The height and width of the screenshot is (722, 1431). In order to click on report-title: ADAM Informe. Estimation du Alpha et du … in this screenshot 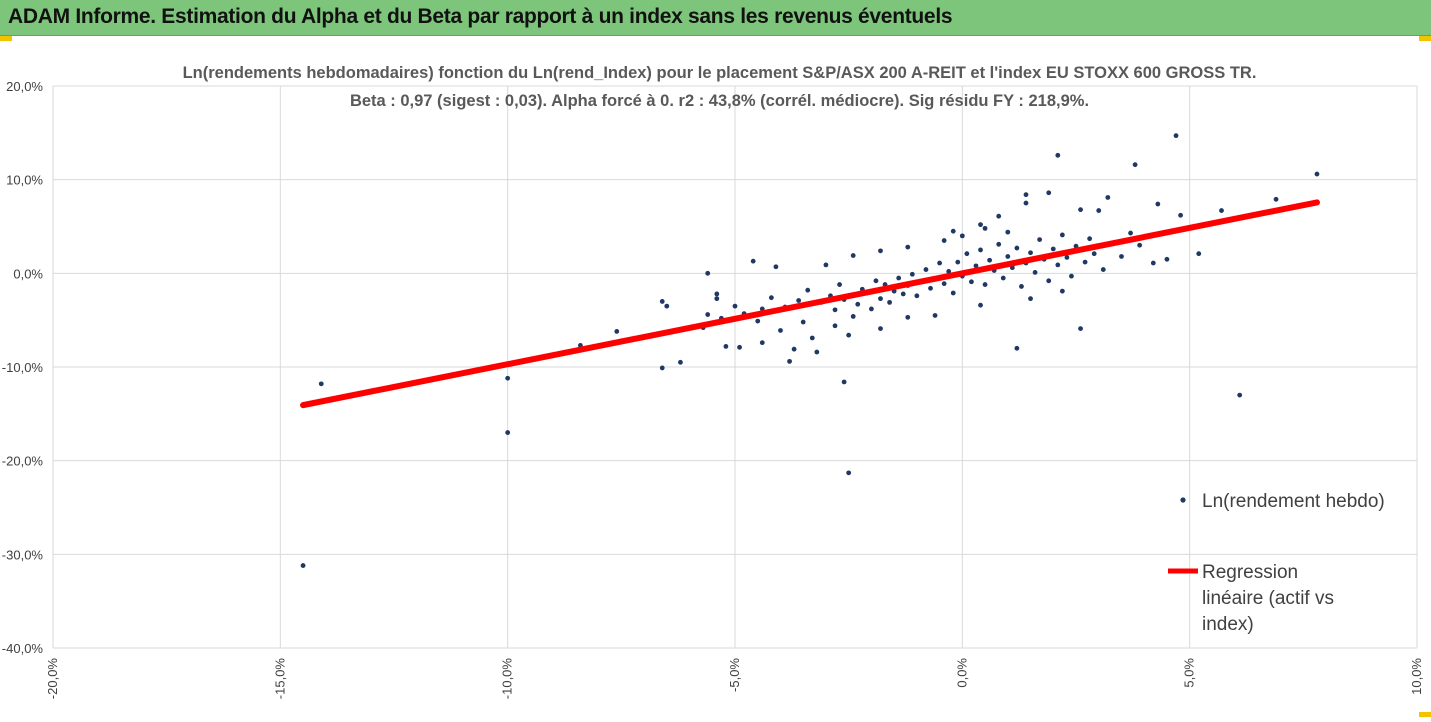, I will do `click(480, 16)`.